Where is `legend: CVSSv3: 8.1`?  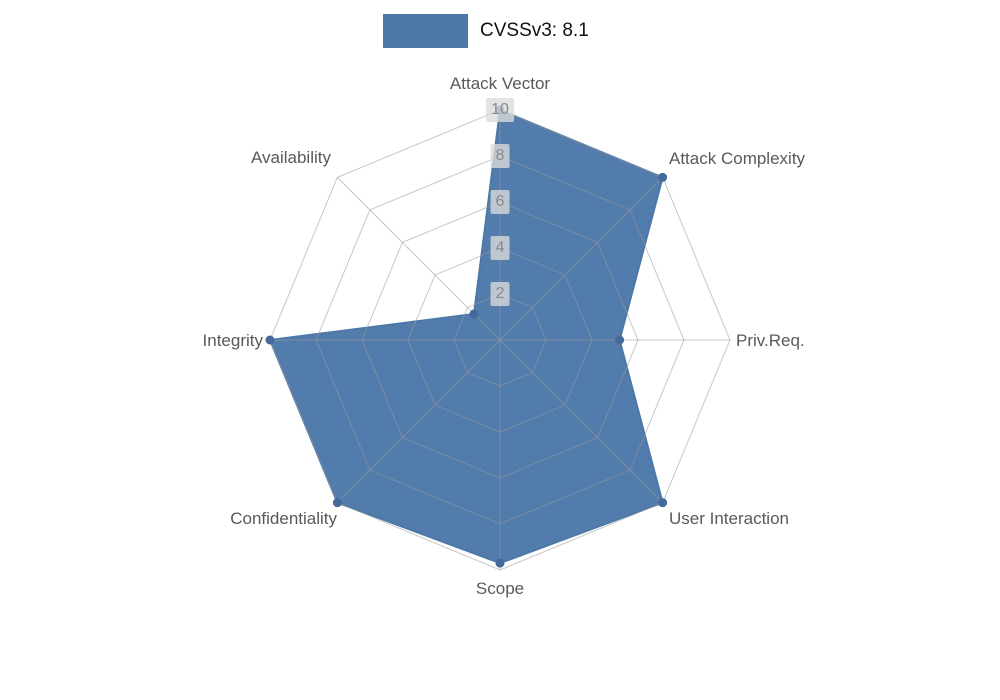 legend: CVSSv3: 8.1 is located at coordinates (486, 31).